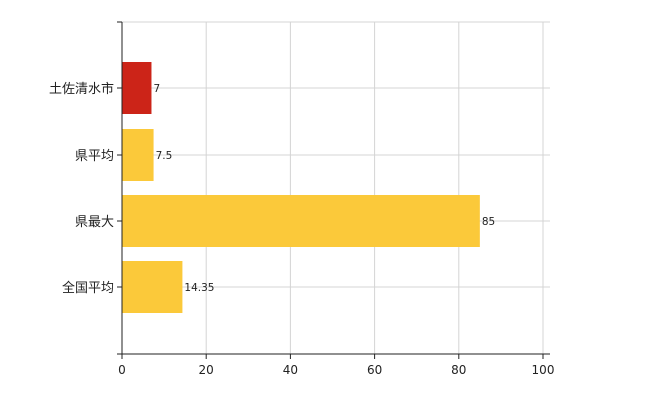 The width and height of the screenshot is (650, 405). I want to click on data-label-2: 85, so click(488, 222).